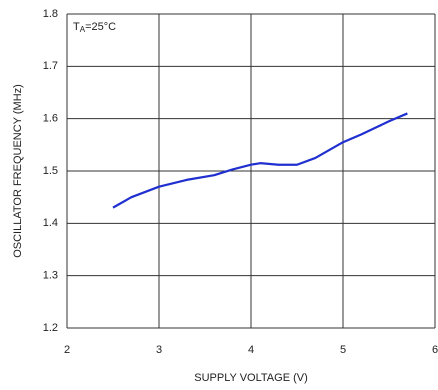  Describe the element at coordinates (67, 350) in the screenshot. I see `x-tick-label: 2` at that location.